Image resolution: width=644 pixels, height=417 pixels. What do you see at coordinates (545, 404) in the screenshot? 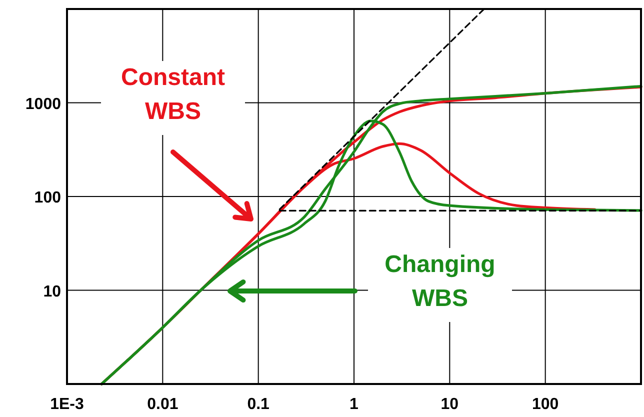
I see `x-tick-label: 100` at bounding box center [545, 404].